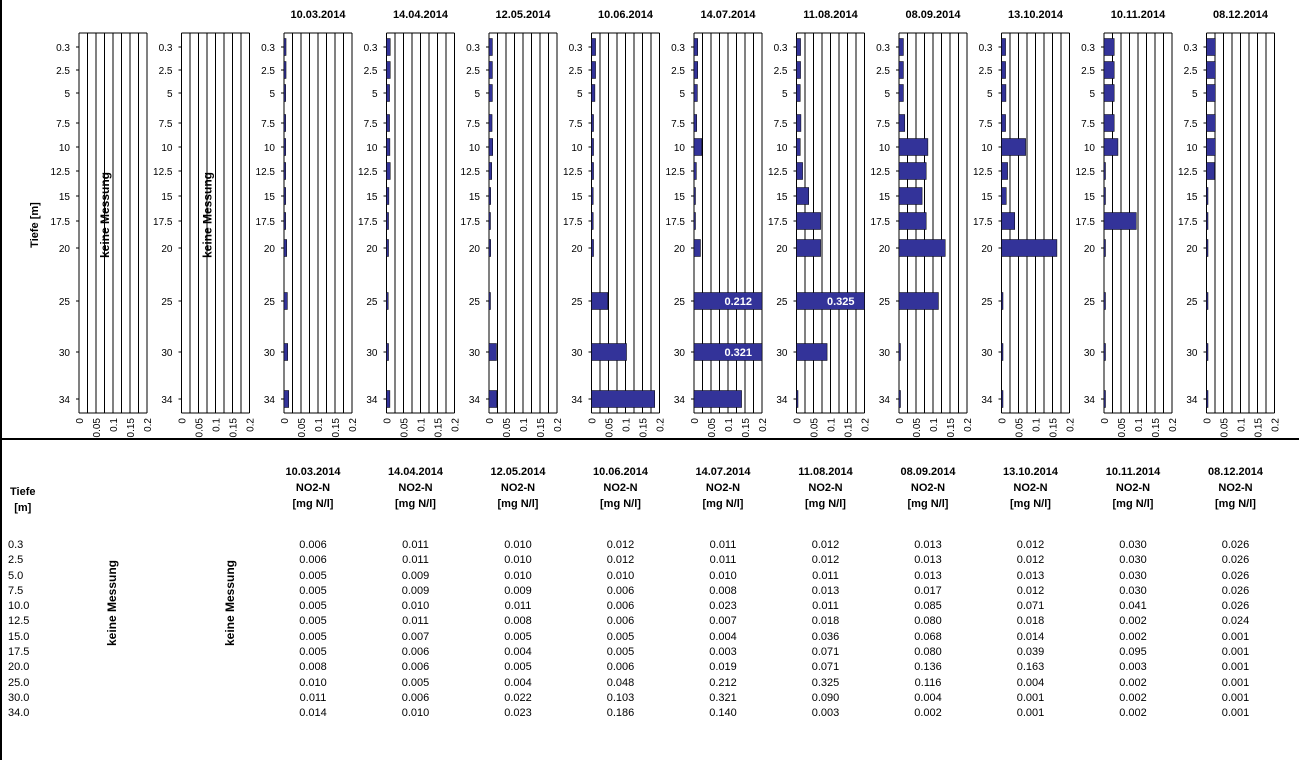 The image size is (1299, 760). I want to click on table-cell: 0.013, so click(928, 560).